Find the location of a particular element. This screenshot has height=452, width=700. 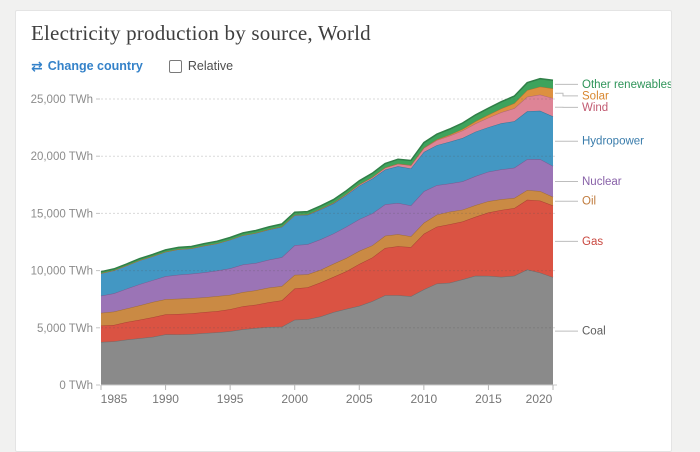

legend-connector is located at coordinates (566, 94).